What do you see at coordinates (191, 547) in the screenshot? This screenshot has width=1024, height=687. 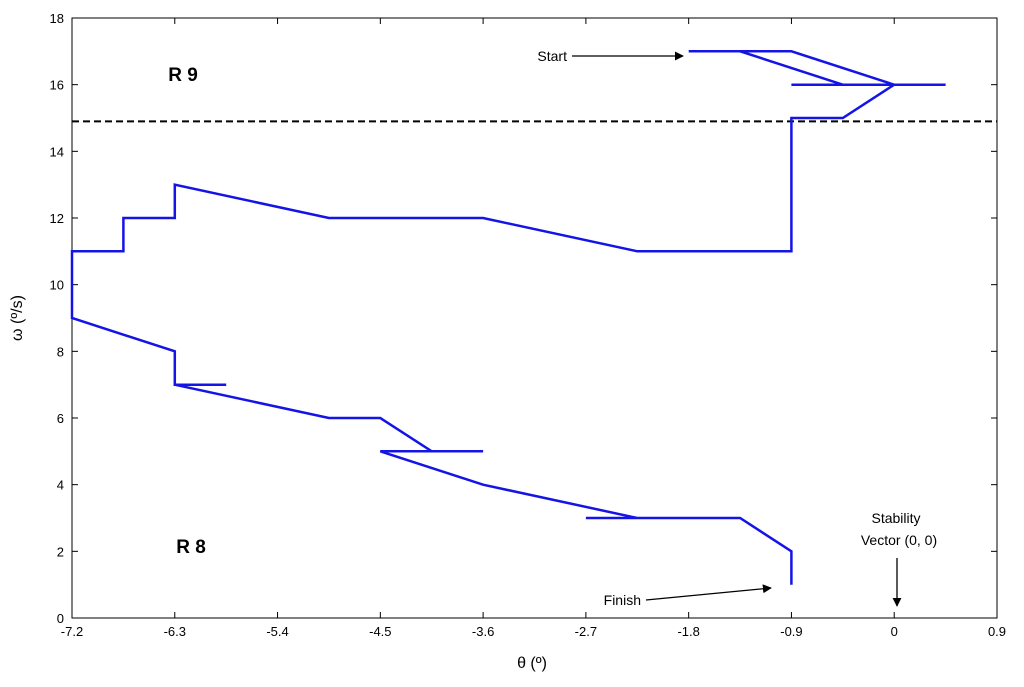 I see `region-label-r8: R 8` at bounding box center [191, 547].